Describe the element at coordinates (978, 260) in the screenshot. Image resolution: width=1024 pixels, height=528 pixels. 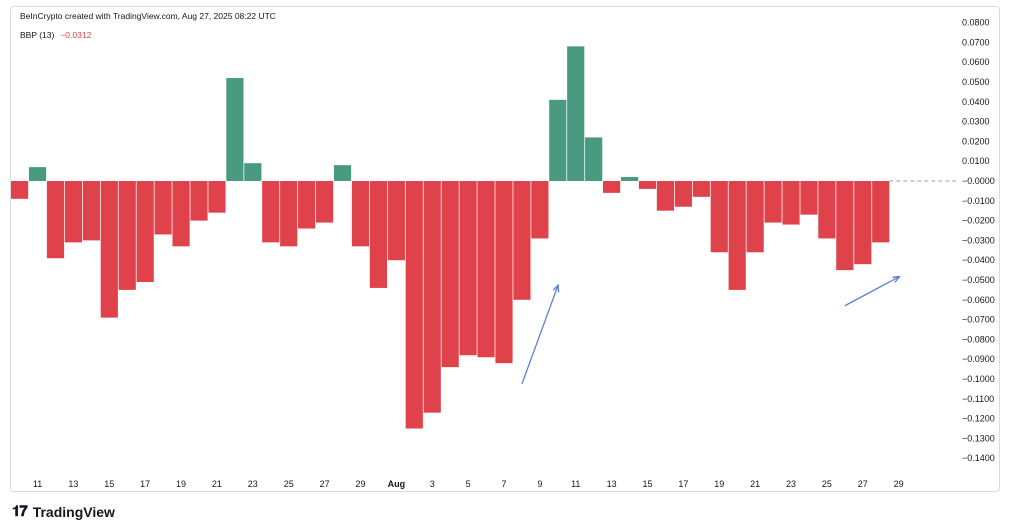
I see `y-tick-label: −0.0400` at that location.